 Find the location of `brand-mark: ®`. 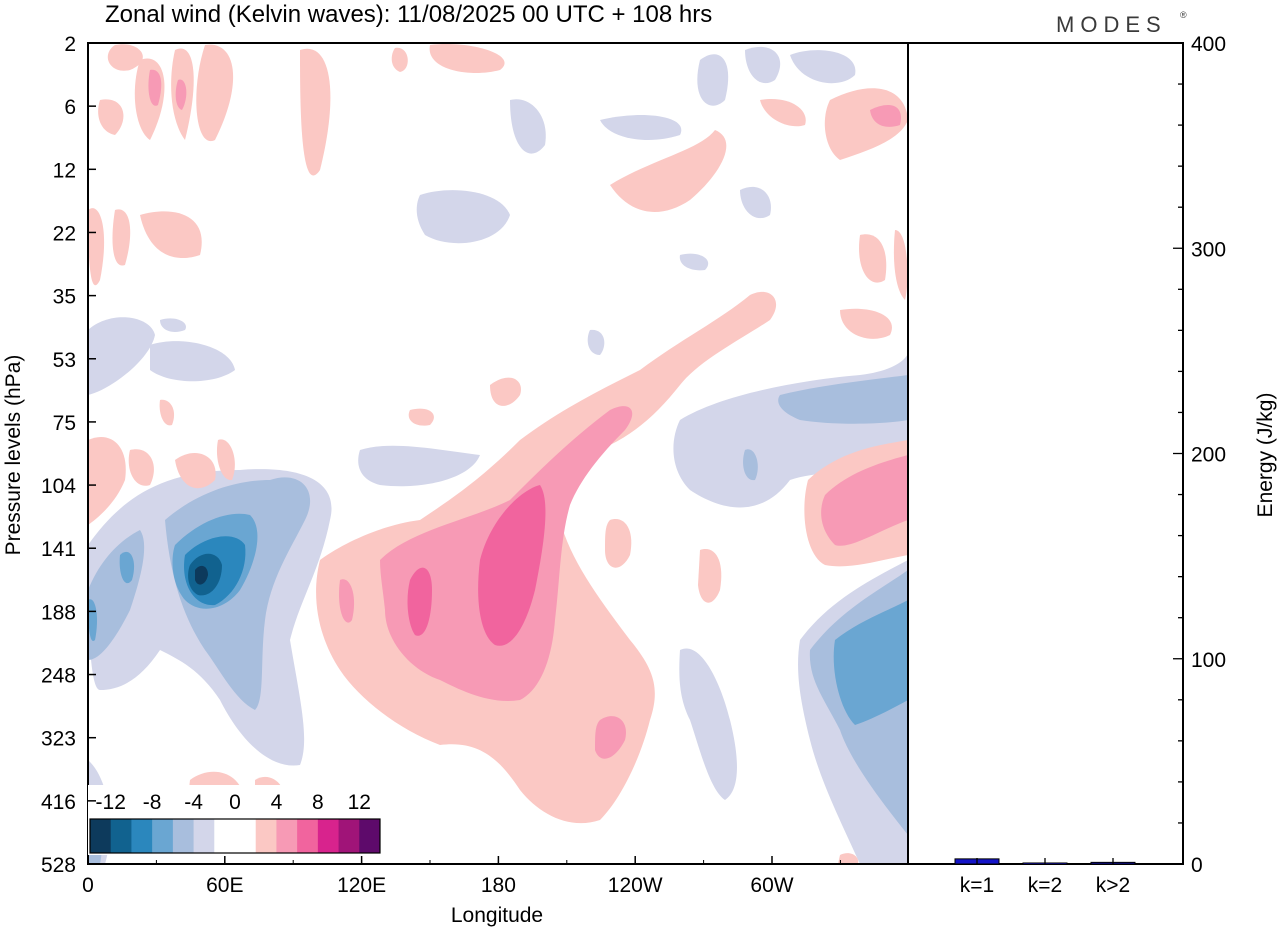

brand-mark: ® is located at coordinates (1183, 15).